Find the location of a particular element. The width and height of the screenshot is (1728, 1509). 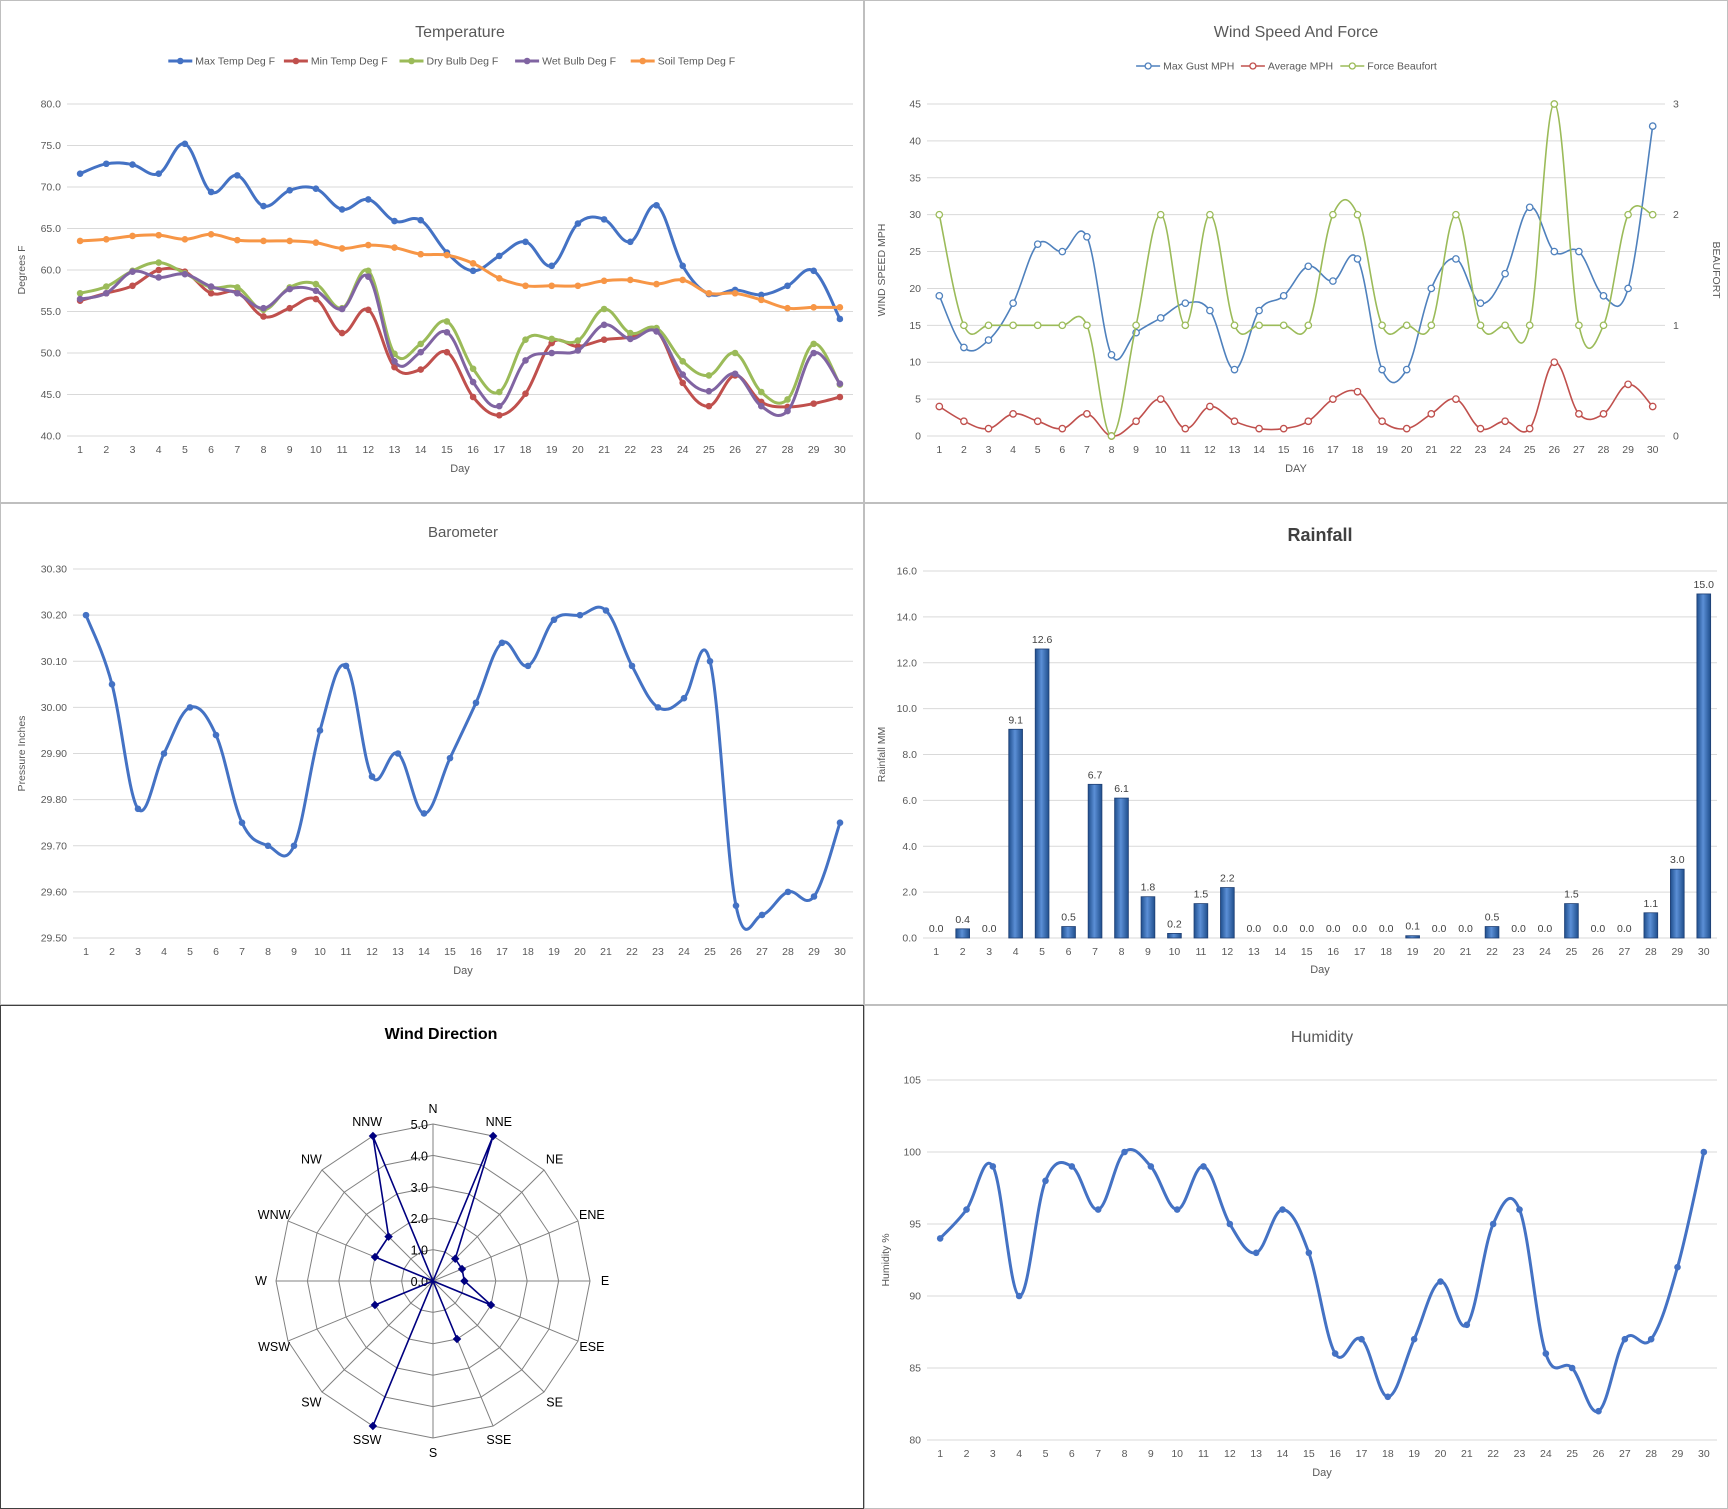

y-tick-label: 90 is located at coordinates (915, 1297).